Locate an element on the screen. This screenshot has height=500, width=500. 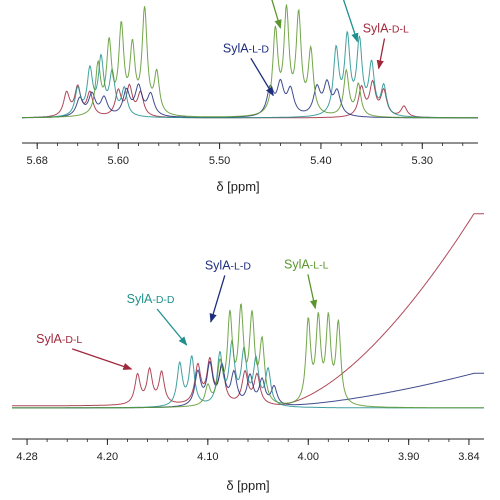
bottom-x-tick-label: 4.28 is located at coordinates (26, 457).